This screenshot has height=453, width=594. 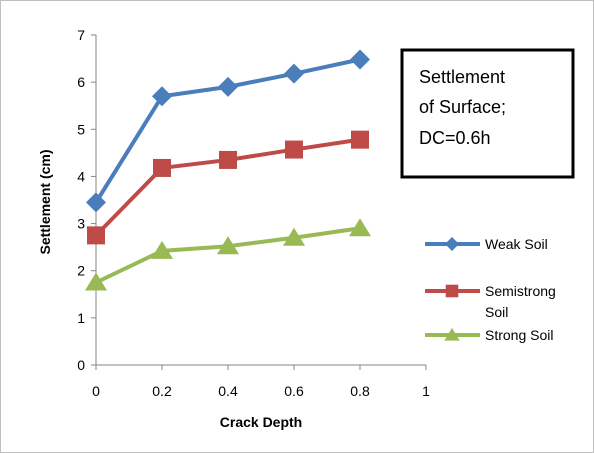 I want to click on x-tick-label: 0.4, so click(x=228, y=391).